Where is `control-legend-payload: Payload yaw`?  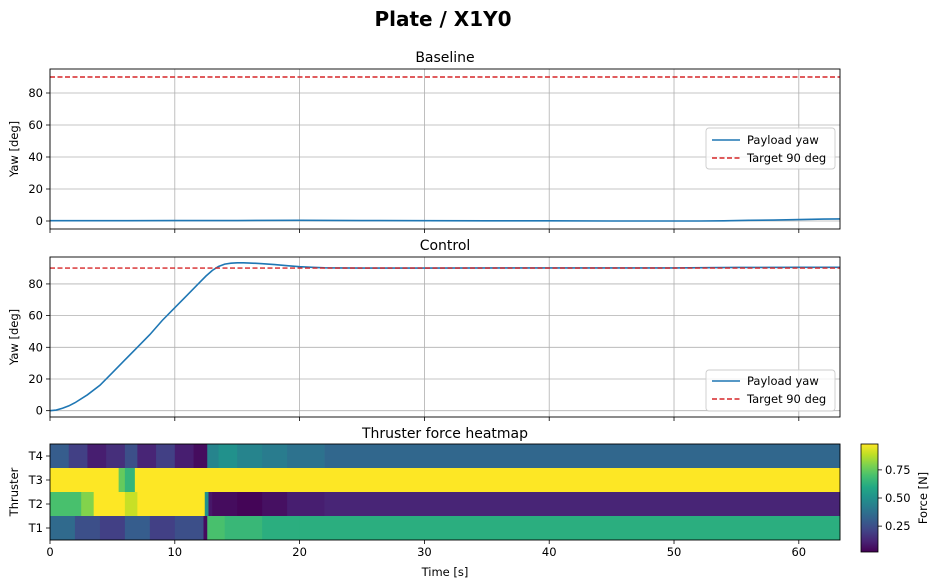
control-legend-payload: Payload yaw is located at coordinates (783, 381).